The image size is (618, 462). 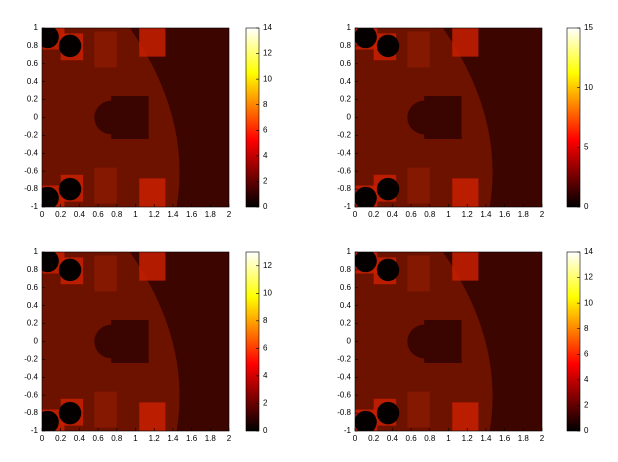 I want to click on y-tick-label: 0.6, so click(x=346, y=63).